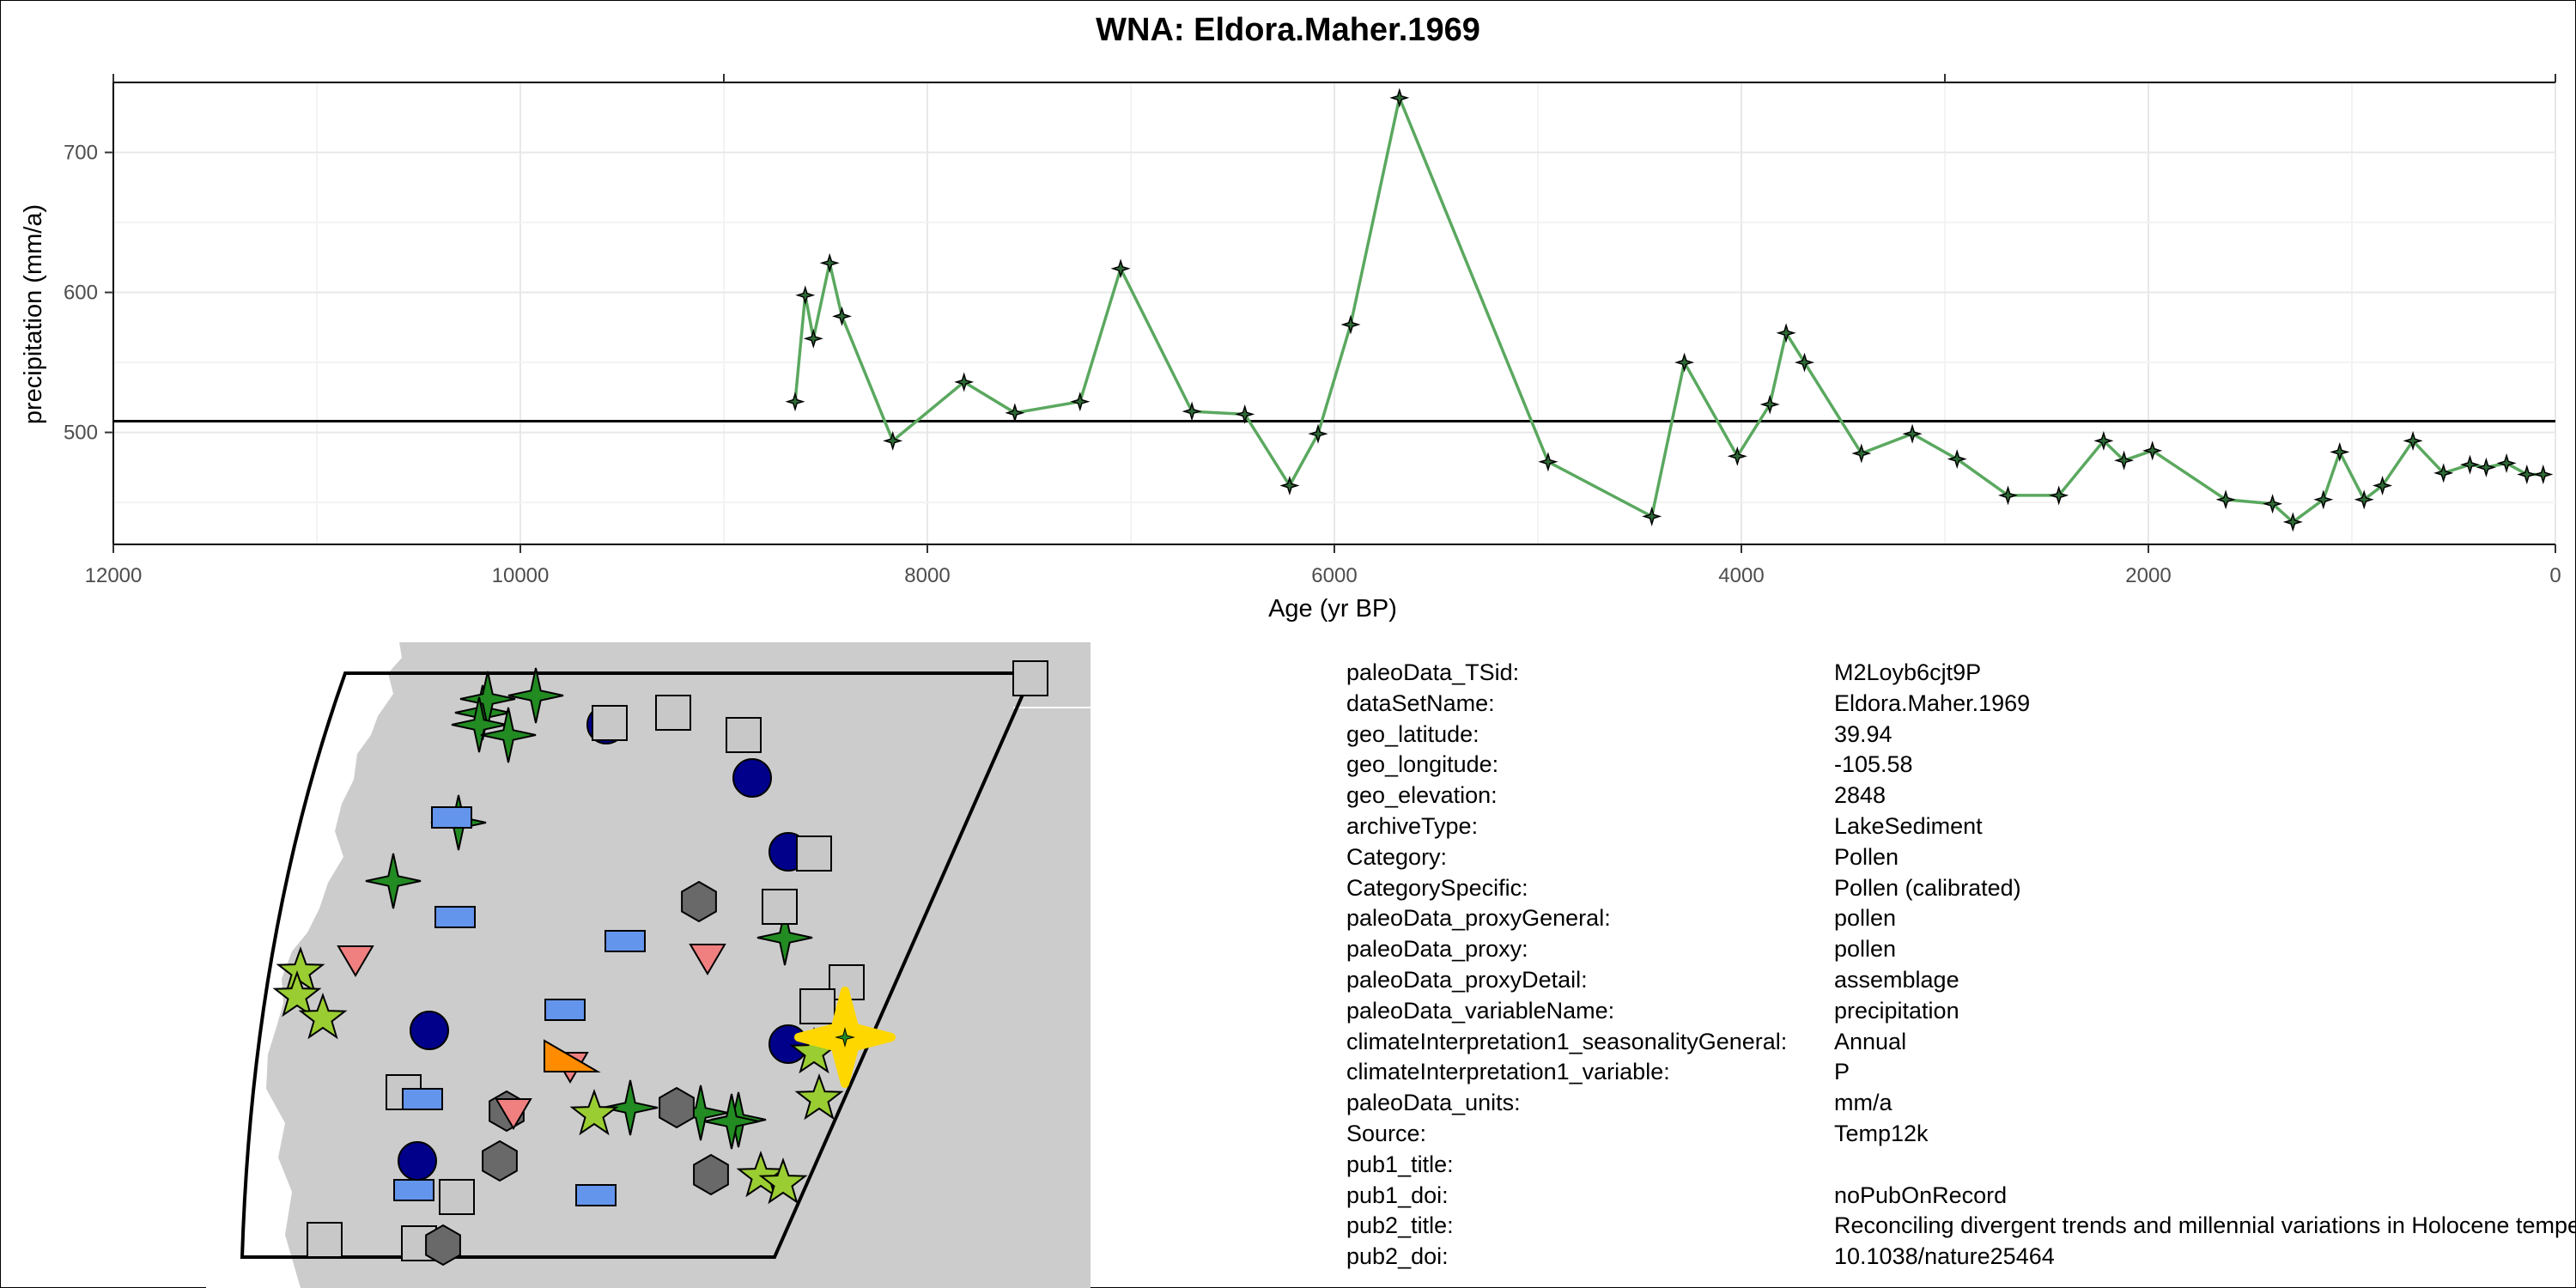  Describe the element at coordinates (1928, 888) in the screenshot. I see `metadata-value: Pollen (calibrated)` at that location.